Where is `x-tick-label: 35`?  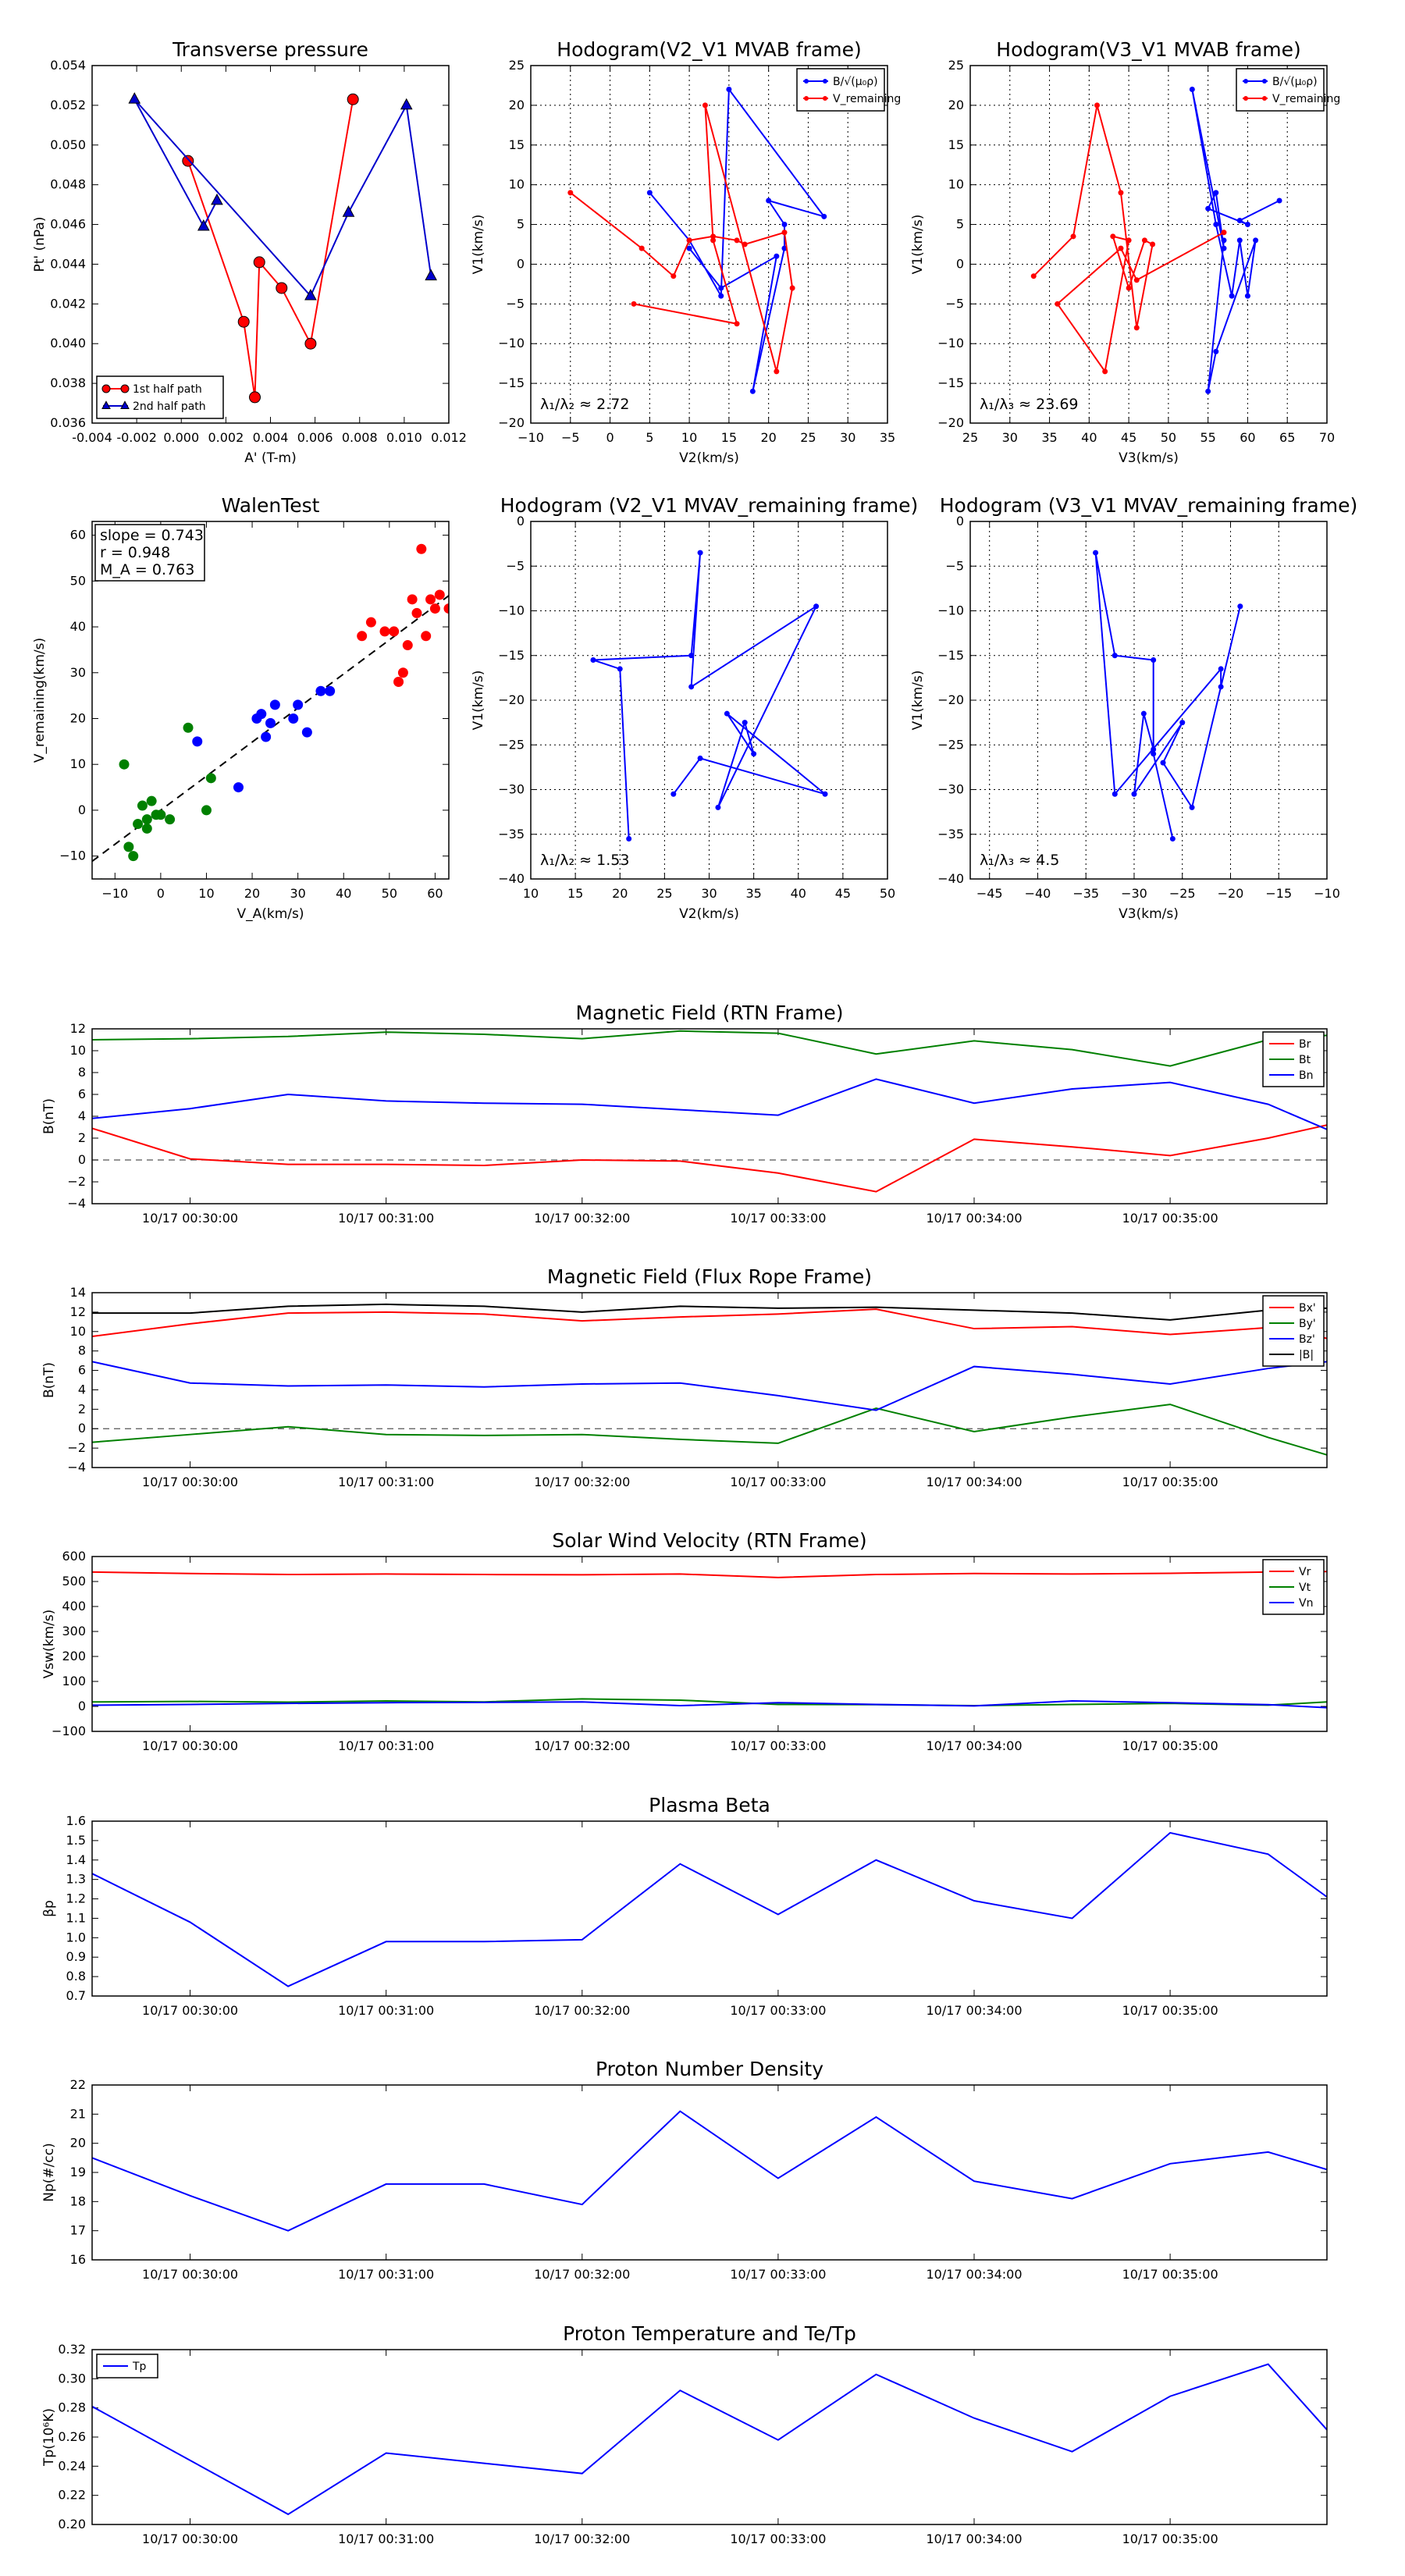
x-tick-label: 35 is located at coordinates (1049, 437).